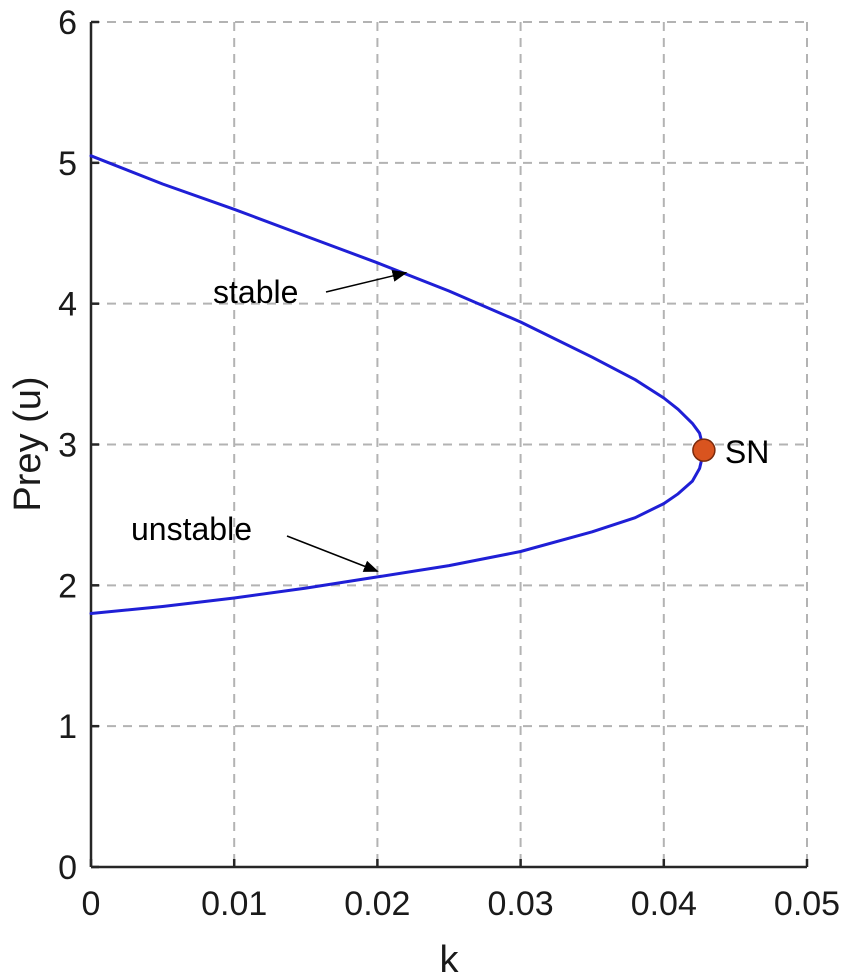  I want to click on x-tick-label: 0.05, so click(807, 904).